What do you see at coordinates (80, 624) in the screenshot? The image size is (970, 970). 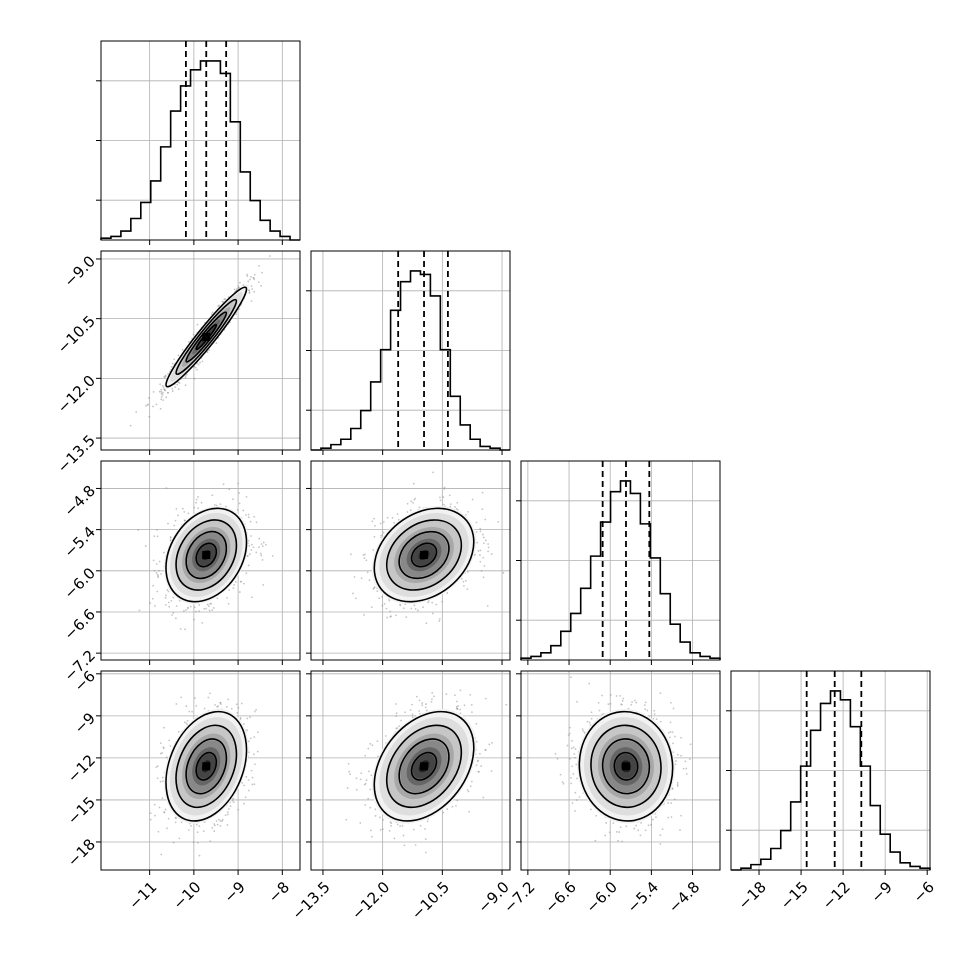 I see `y-tick-label: −6.6` at bounding box center [80, 624].